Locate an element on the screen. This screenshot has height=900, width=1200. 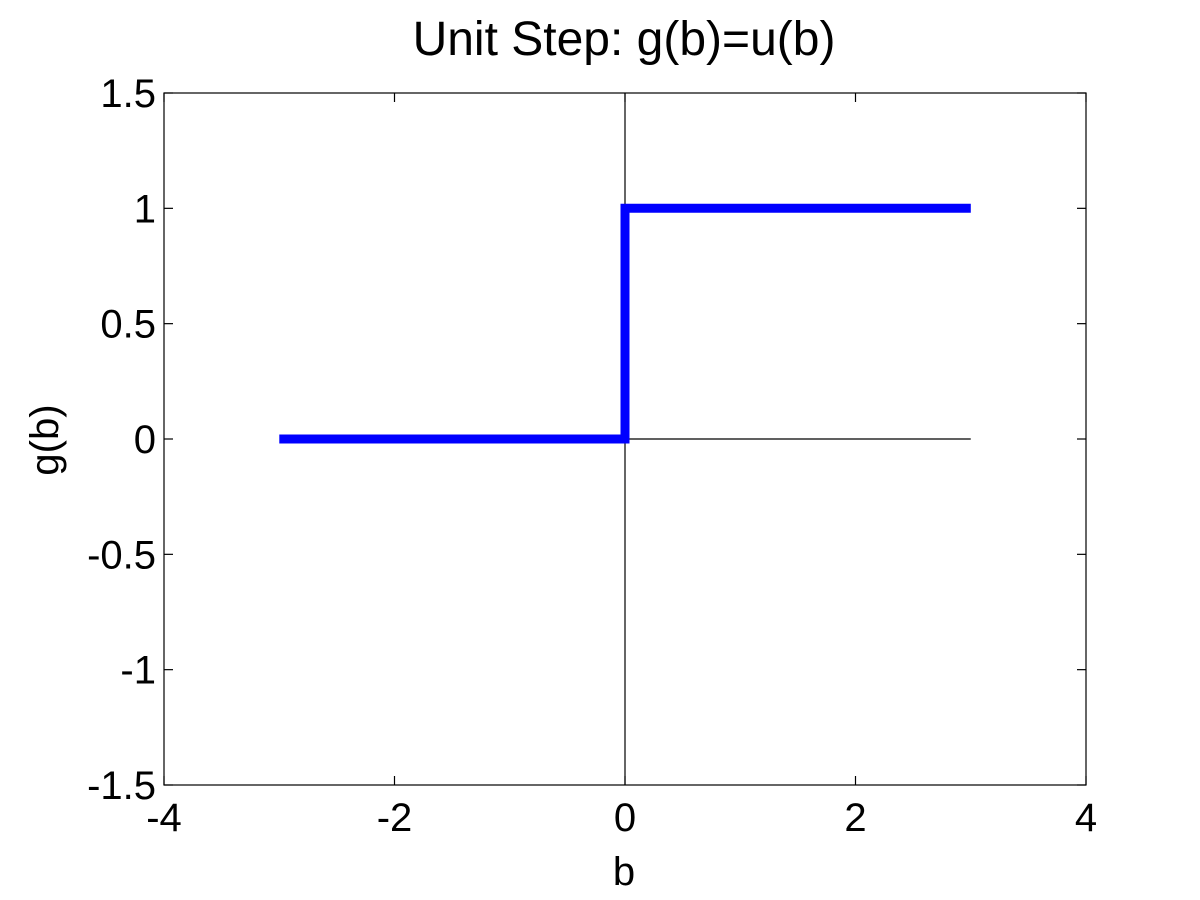
x-tick-labels: -4 -2 0 2 4 is located at coordinates (621, 818).